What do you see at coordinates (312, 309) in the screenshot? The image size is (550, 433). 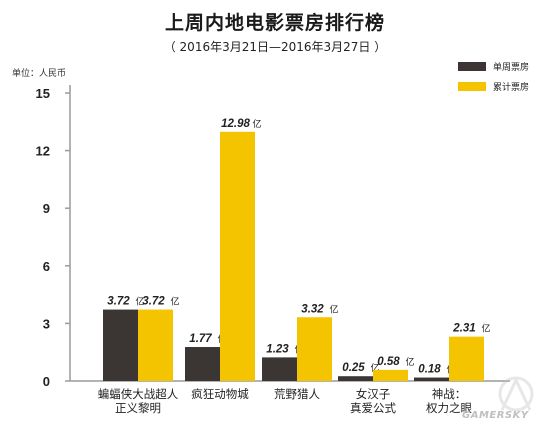 I see `data-label-cumulative: 3.32` at bounding box center [312, 309].